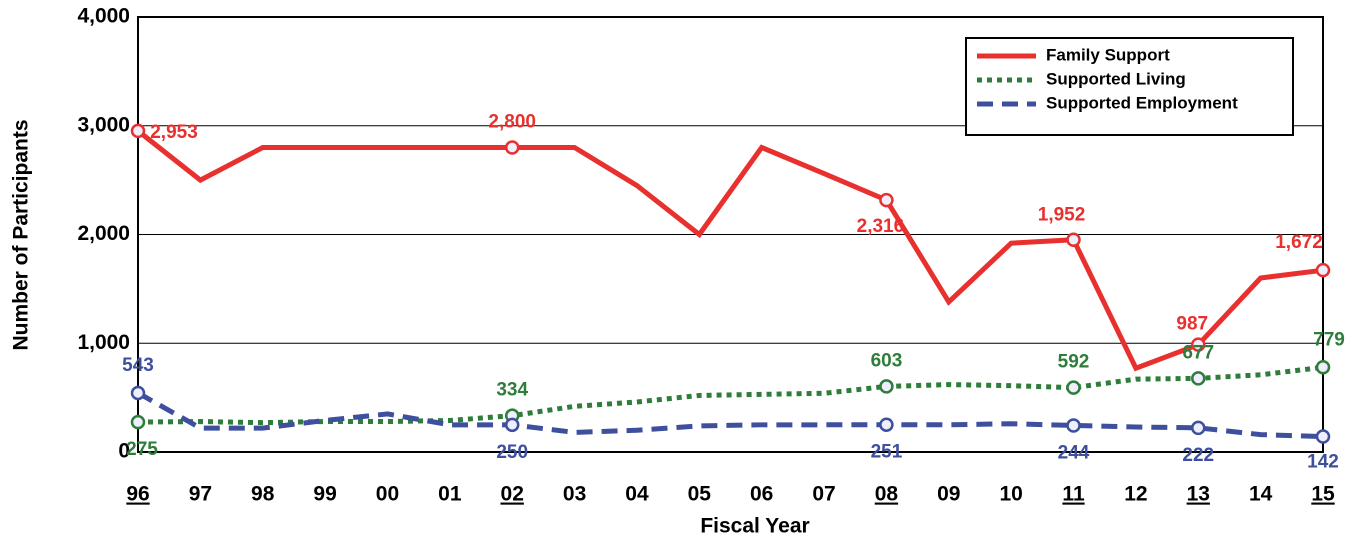 This screenshot has height=541, width=1367. I want to click on data-label: 1,672, so click(1299, 242).